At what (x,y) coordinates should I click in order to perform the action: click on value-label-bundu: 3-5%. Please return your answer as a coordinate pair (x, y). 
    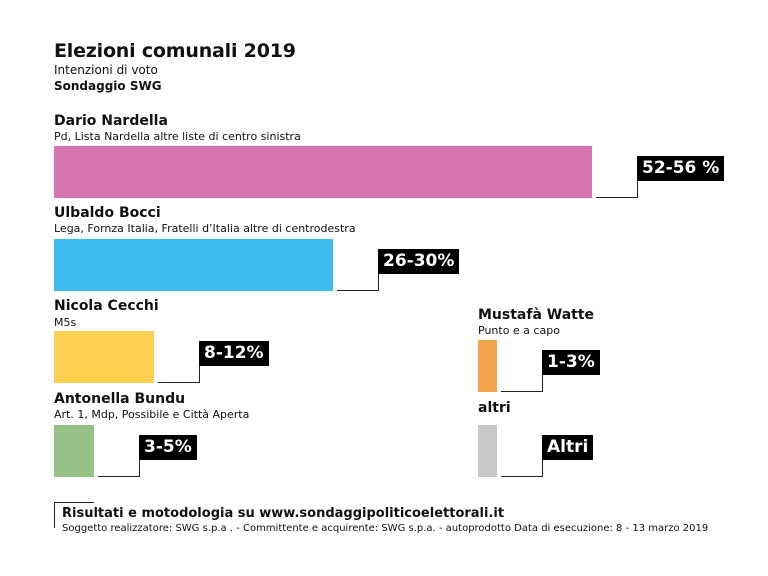
    Looking at the image, I should click on (168, 447).